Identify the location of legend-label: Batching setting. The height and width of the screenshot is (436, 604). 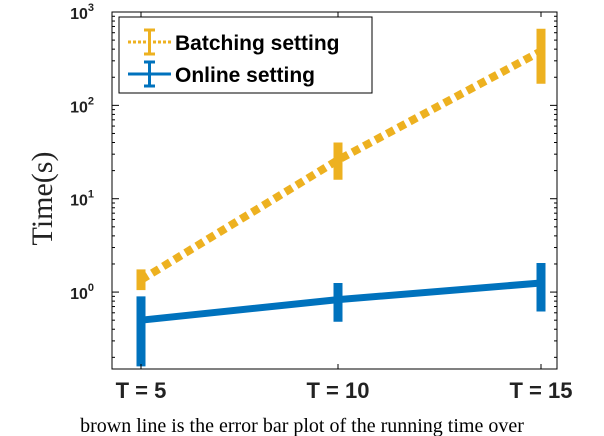
(257, 43).